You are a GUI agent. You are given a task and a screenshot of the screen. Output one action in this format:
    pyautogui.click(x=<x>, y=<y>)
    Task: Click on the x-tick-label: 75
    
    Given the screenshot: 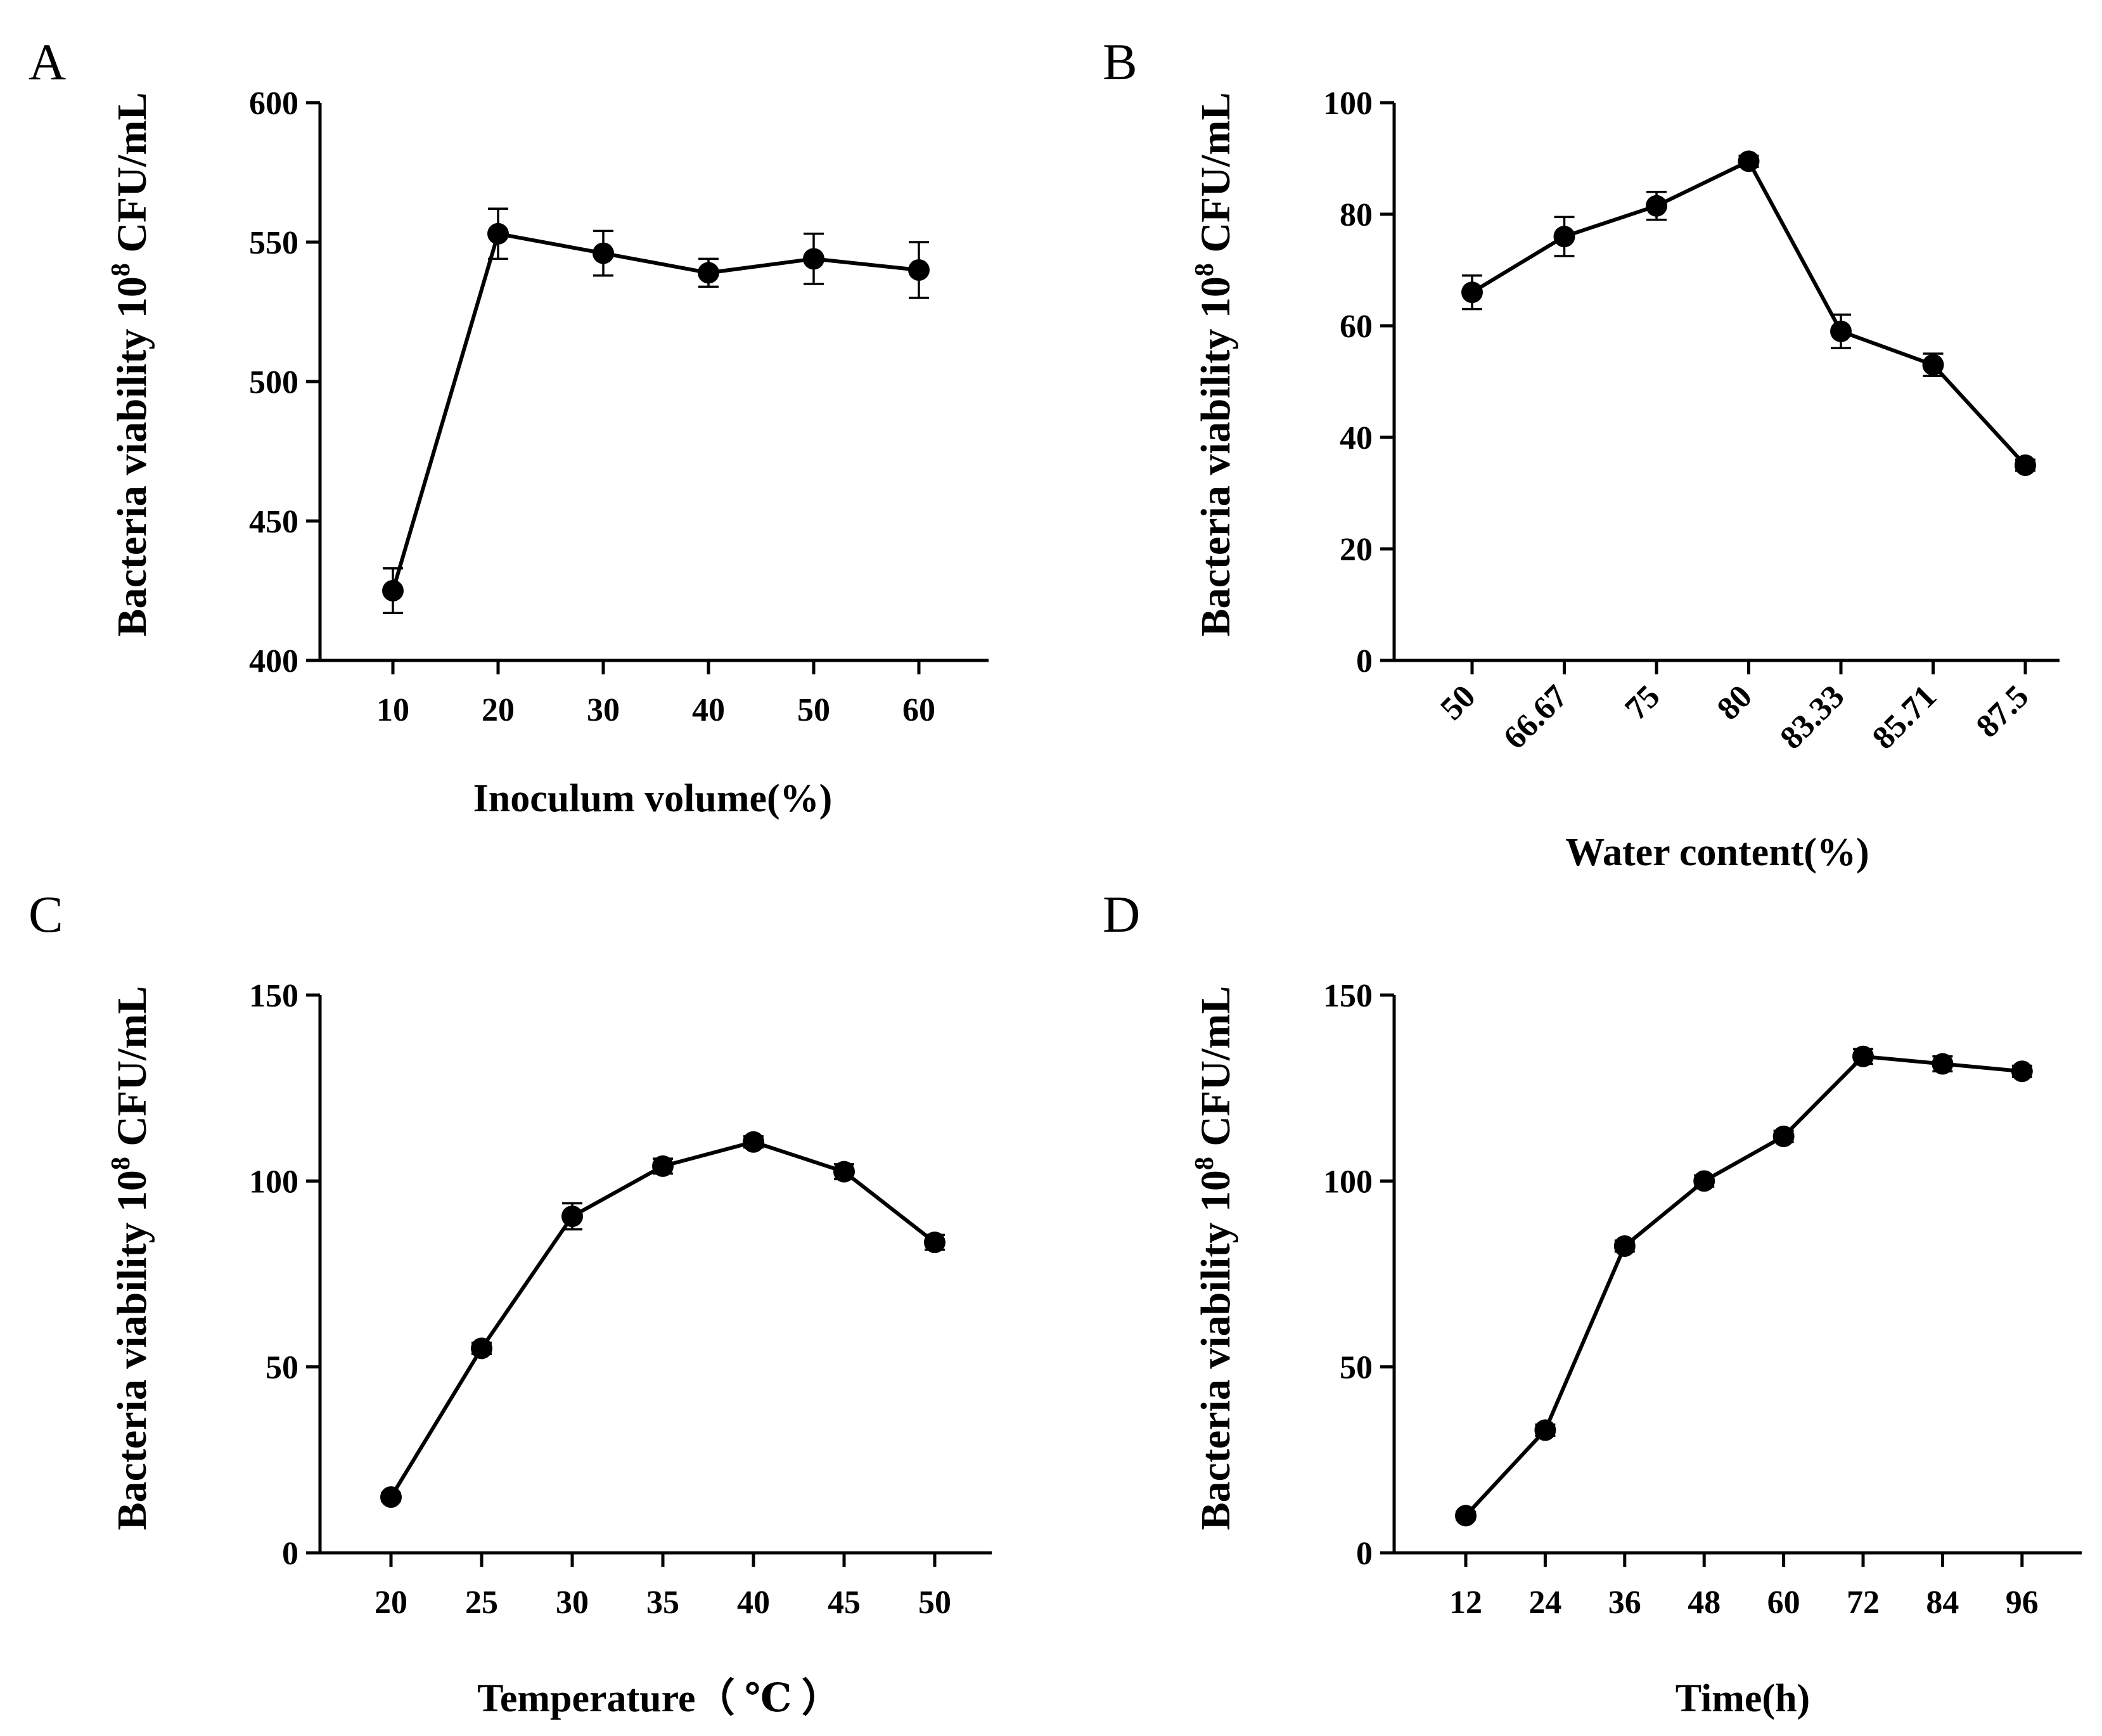 What is the action you would take?
    pyautogui.click(x=1643, y=702)
    